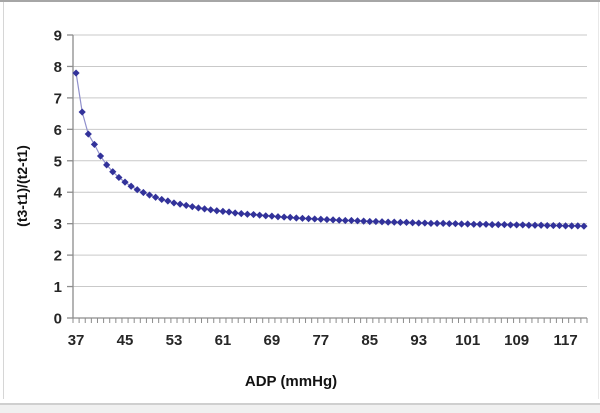 This screenshot has height=413, width=600. Describe the element at coordinates (125, 340) in the screenshot. I see `x-tick-label: 45` at that location.